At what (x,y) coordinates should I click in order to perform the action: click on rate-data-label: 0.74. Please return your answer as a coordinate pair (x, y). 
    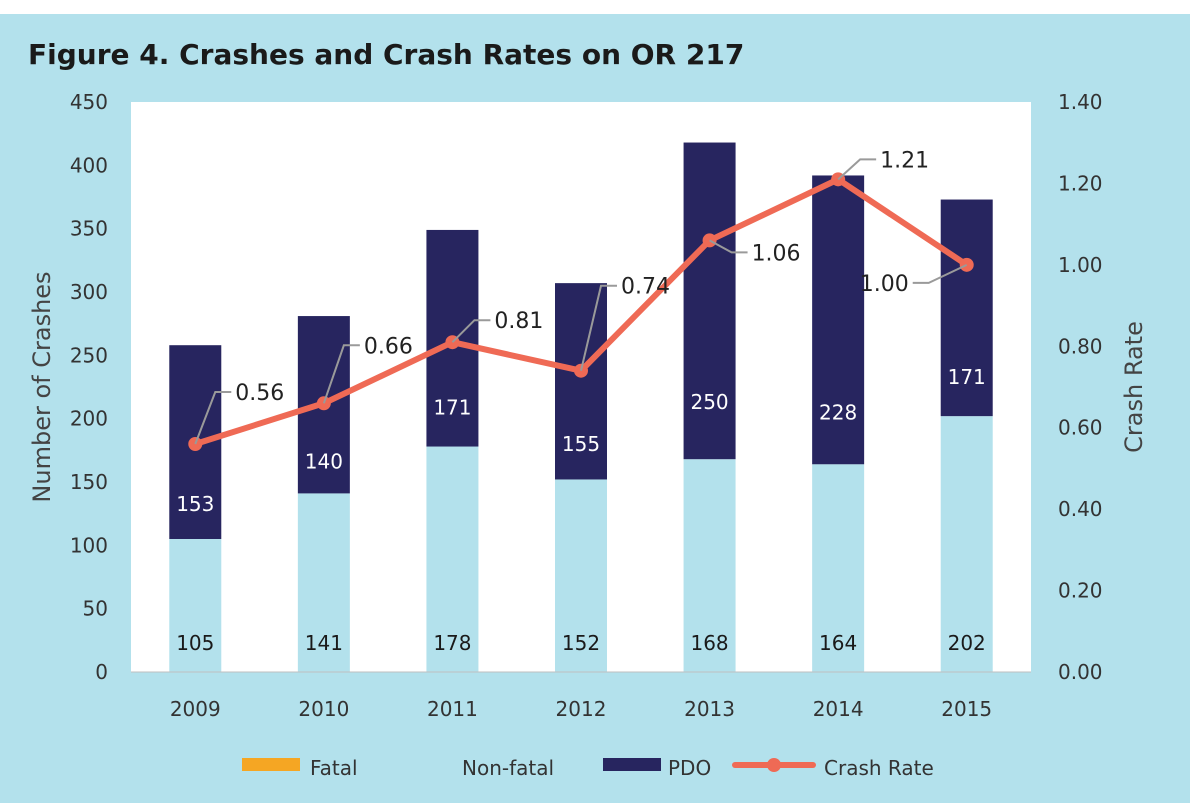
    Looking at the image, I should click on (645, 287).